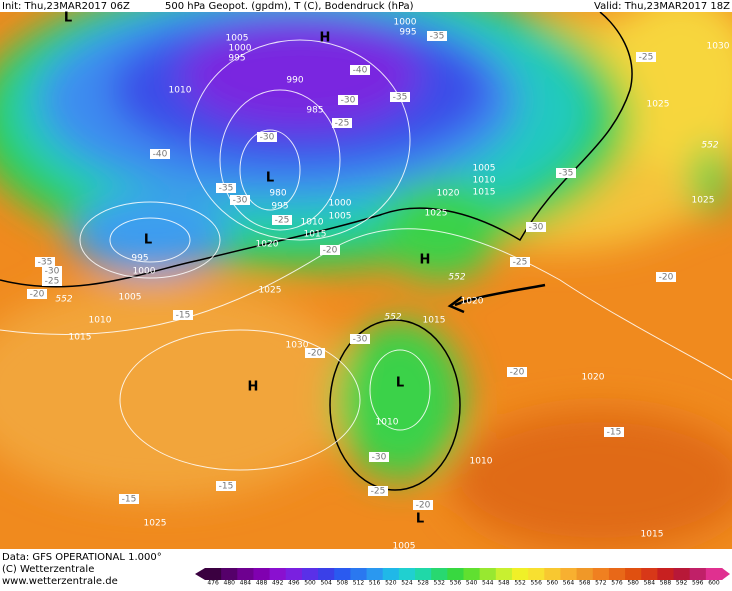 Image resolution: width=732 pixels, height=591 pixels. I want to click on colorbar-tick: 588, so click(666, 583).